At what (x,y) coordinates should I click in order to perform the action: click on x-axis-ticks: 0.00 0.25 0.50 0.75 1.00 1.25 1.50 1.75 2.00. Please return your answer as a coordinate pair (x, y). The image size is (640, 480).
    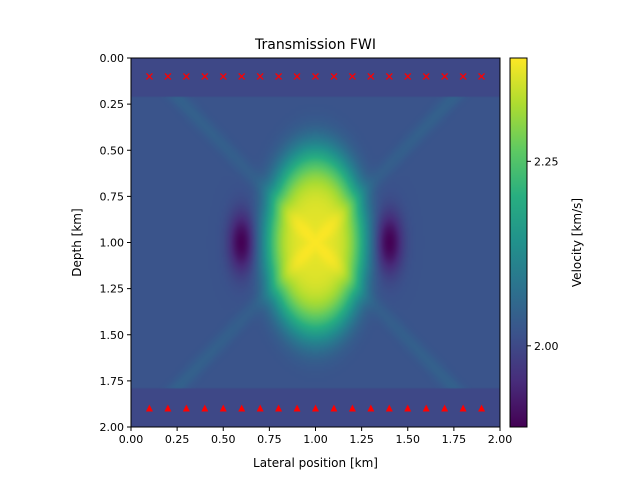
    Looking at the image, I should click on (316, 436).